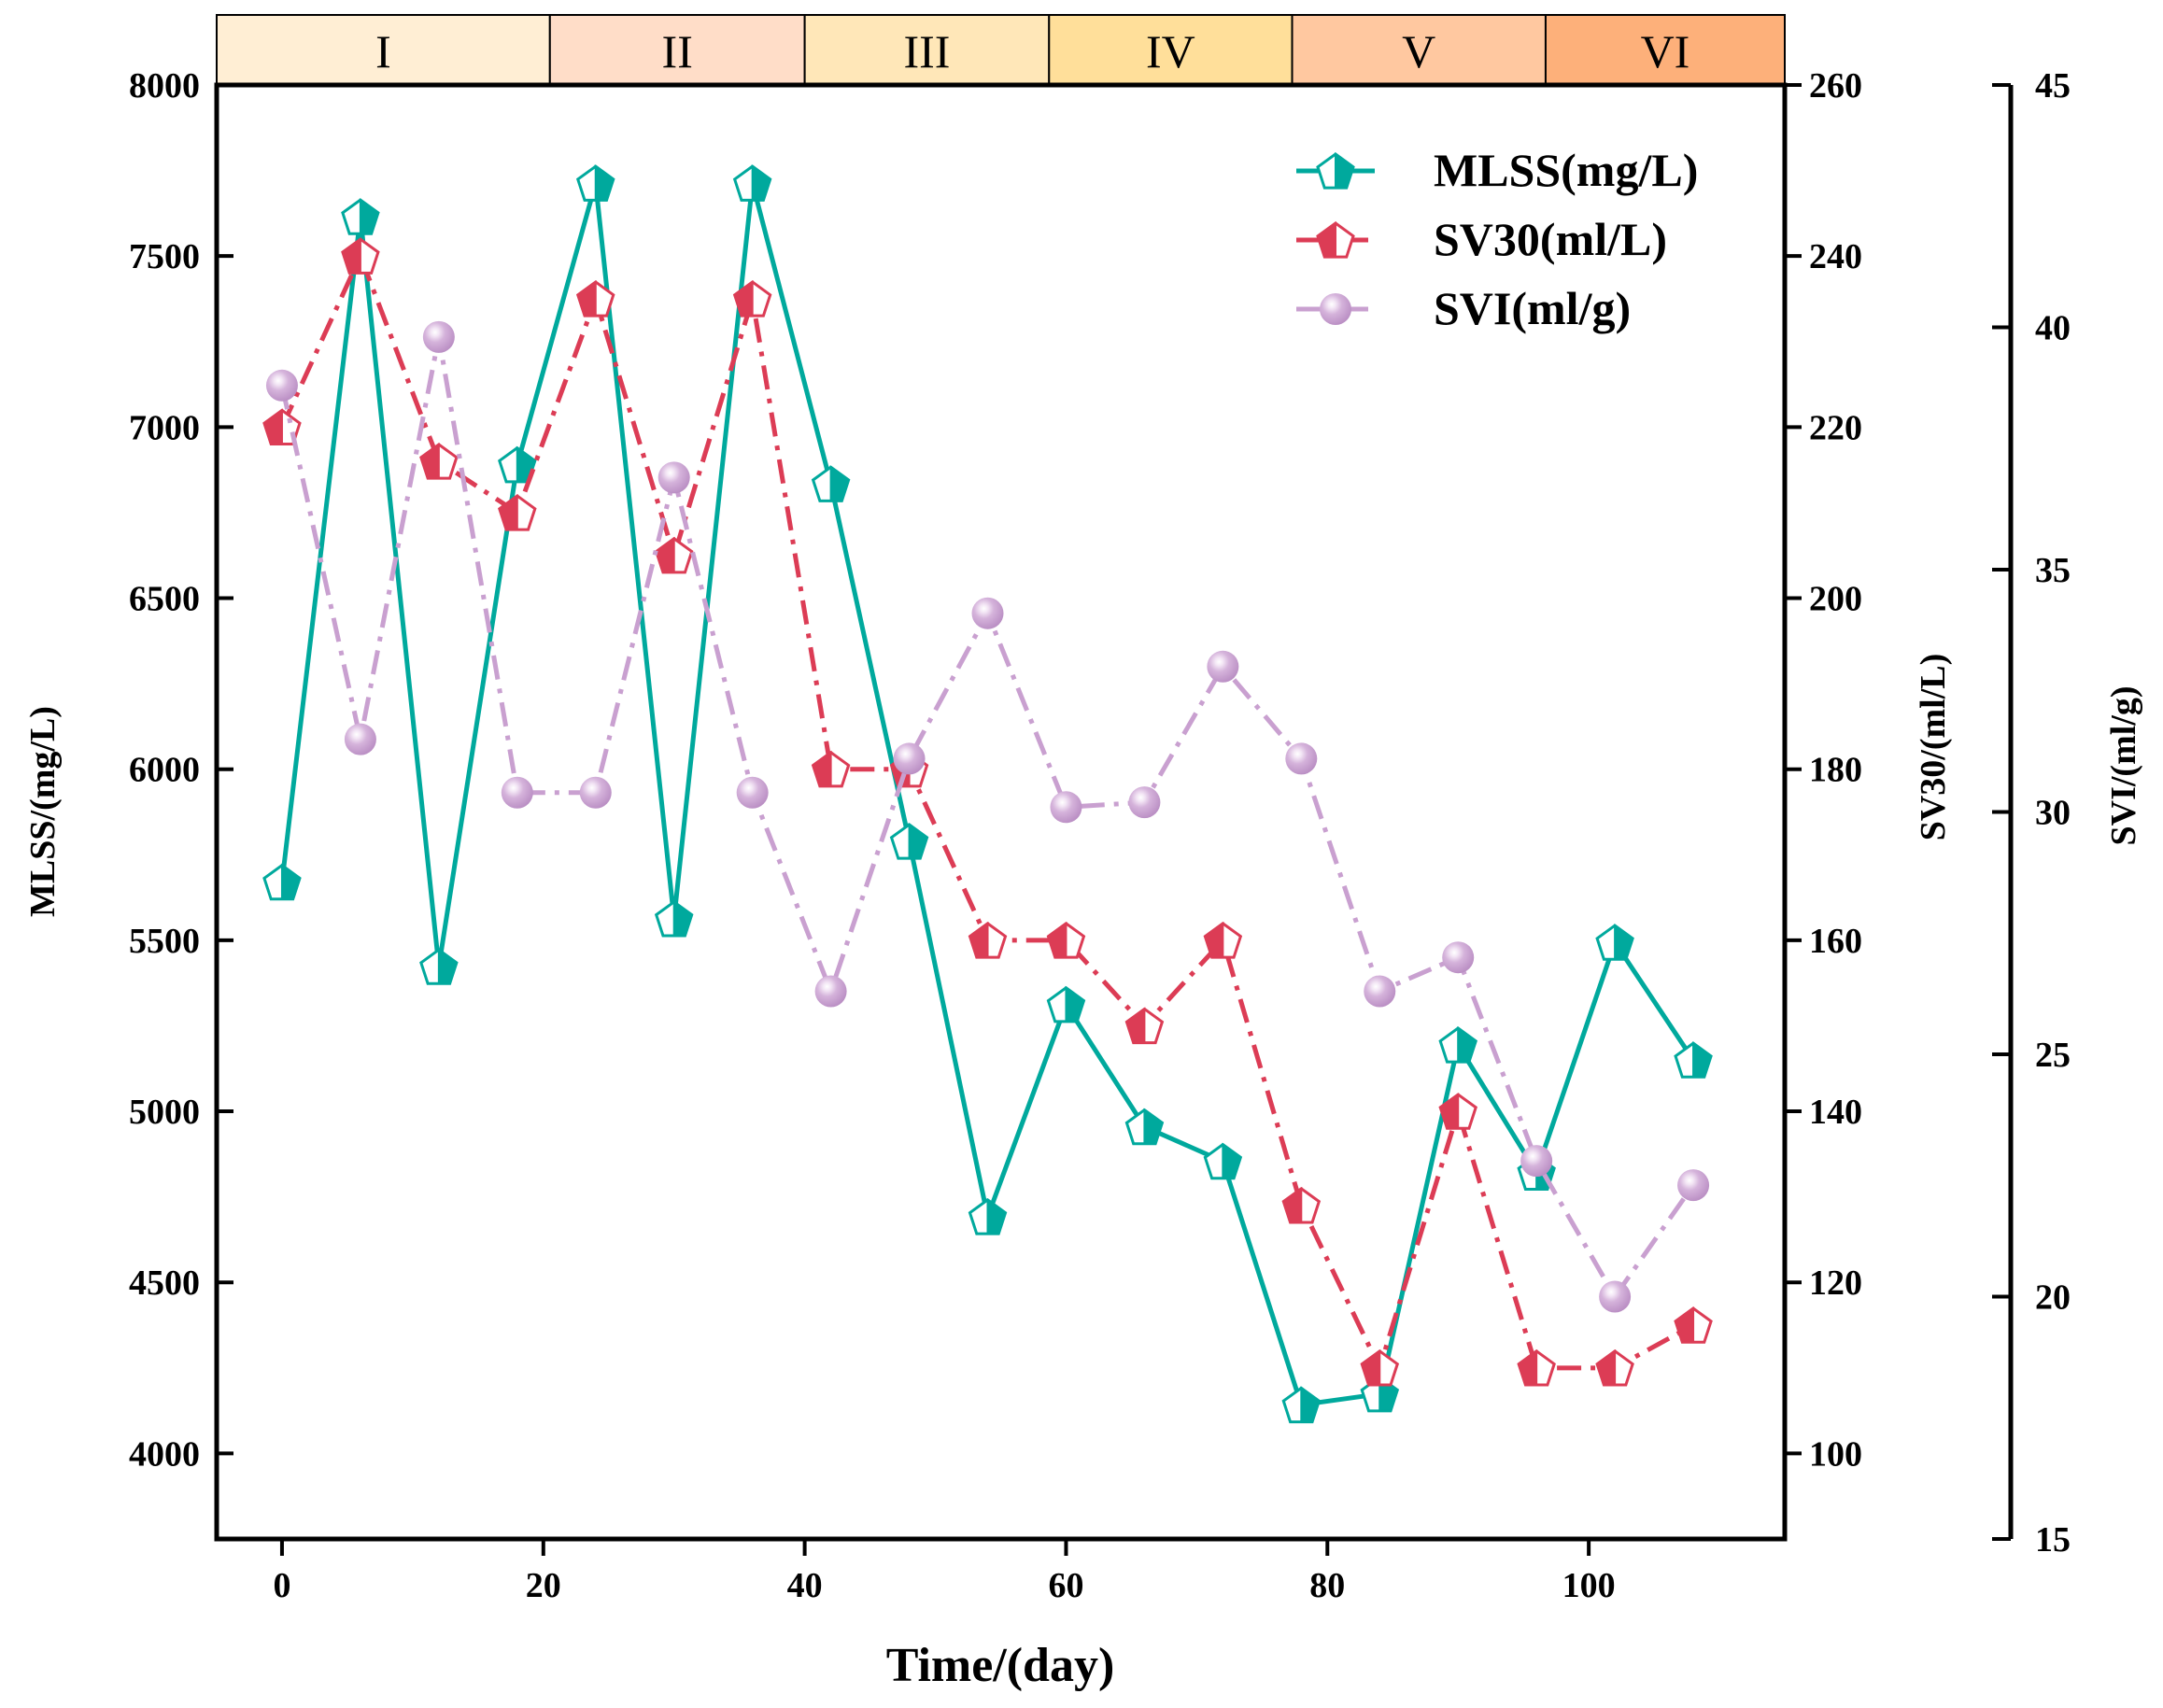  I want to click on right1-y-tick-label: 120, so click(1835, 1283).